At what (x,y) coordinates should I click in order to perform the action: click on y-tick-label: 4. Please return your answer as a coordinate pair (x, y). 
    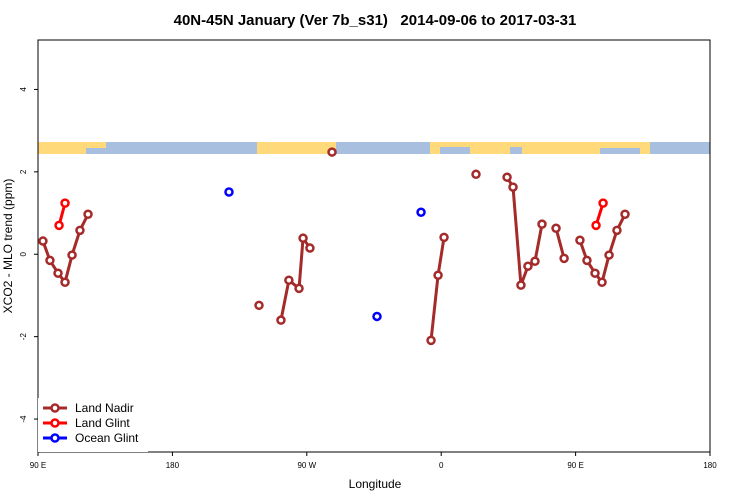
    Looking at the image, I should click on (23, 89).